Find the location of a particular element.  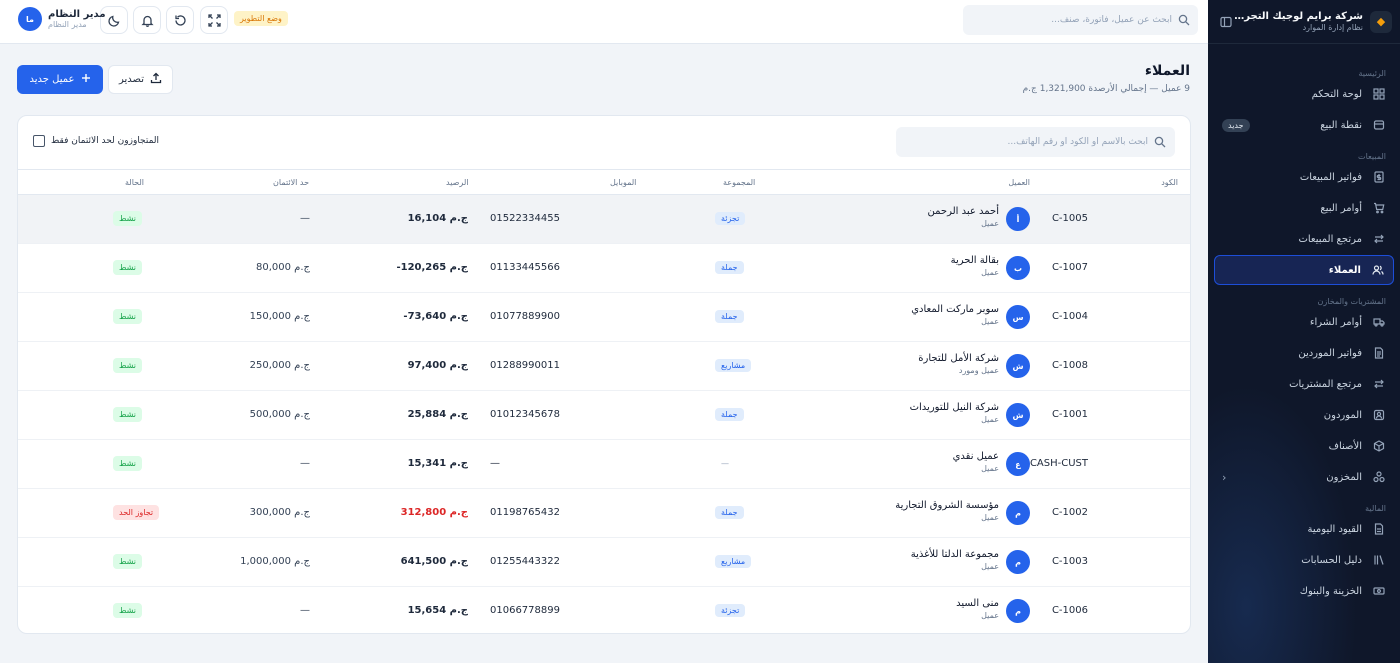

fullscreen-icon is located at coordinates (214, 20).